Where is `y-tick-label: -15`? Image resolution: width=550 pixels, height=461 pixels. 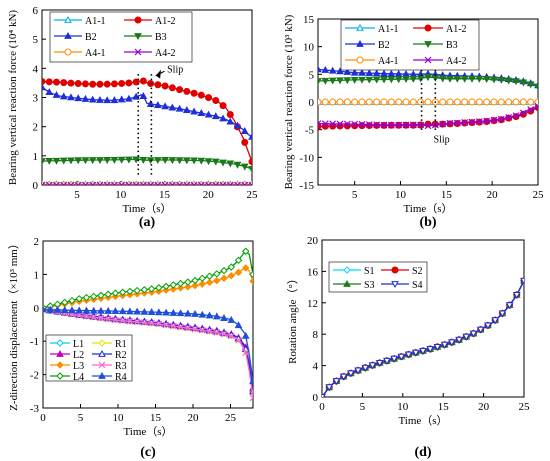 y-tick-label: -15 is located at coordinates (306, 186).